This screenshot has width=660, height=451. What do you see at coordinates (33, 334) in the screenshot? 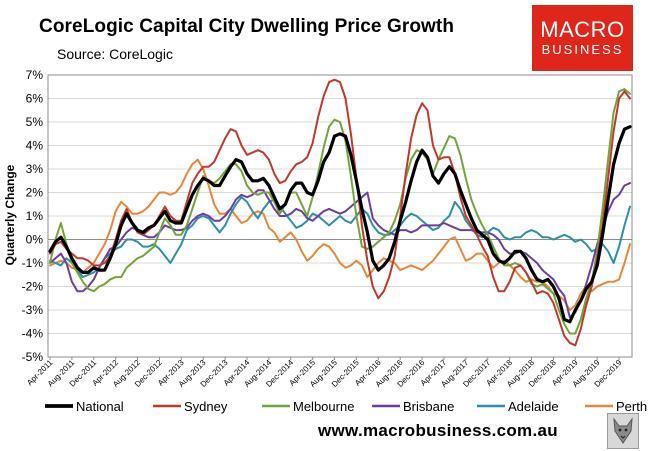
I see `y-tick-label: -4%` at bounding box center [33, 334].